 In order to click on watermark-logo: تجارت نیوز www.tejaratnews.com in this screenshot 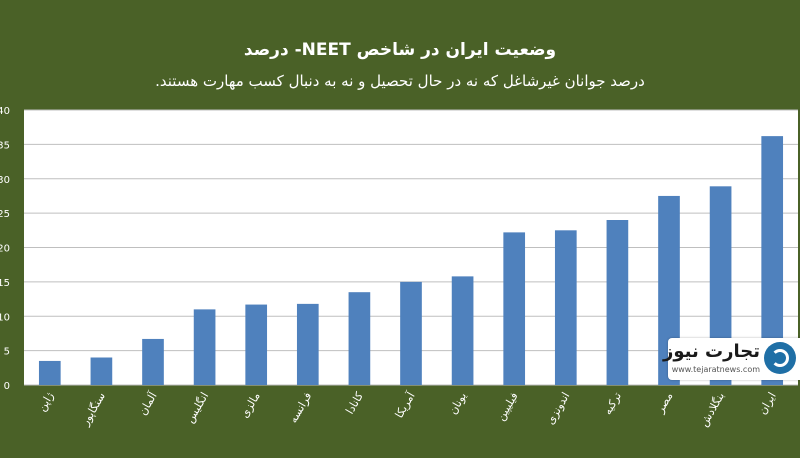, I will do `click(731, 359)`.